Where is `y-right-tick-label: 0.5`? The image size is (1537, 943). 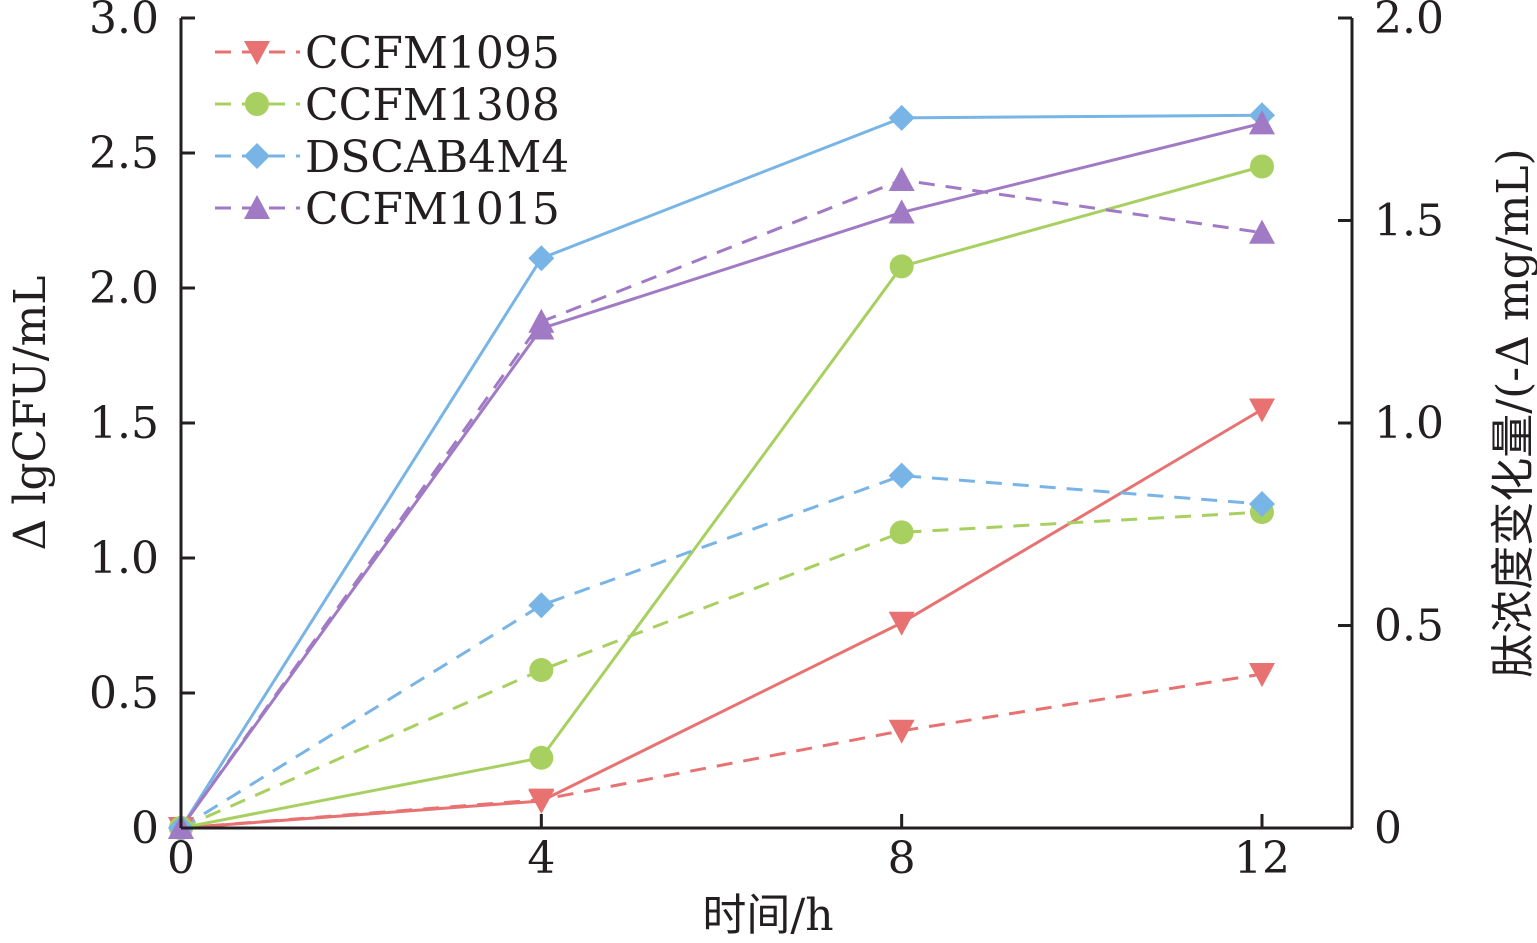 y-right-tick-label: 0.5 is located at coordinates (1409, 626).